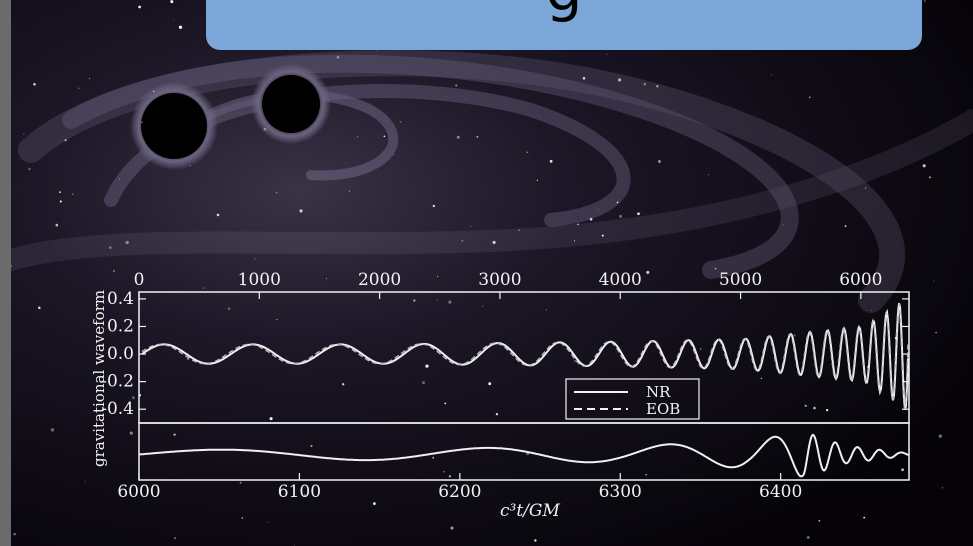  What do you see at coordinates (117, 382) in the screenshot?
I see `y-tick-label: -0.2` at bounding box center [117, 382].